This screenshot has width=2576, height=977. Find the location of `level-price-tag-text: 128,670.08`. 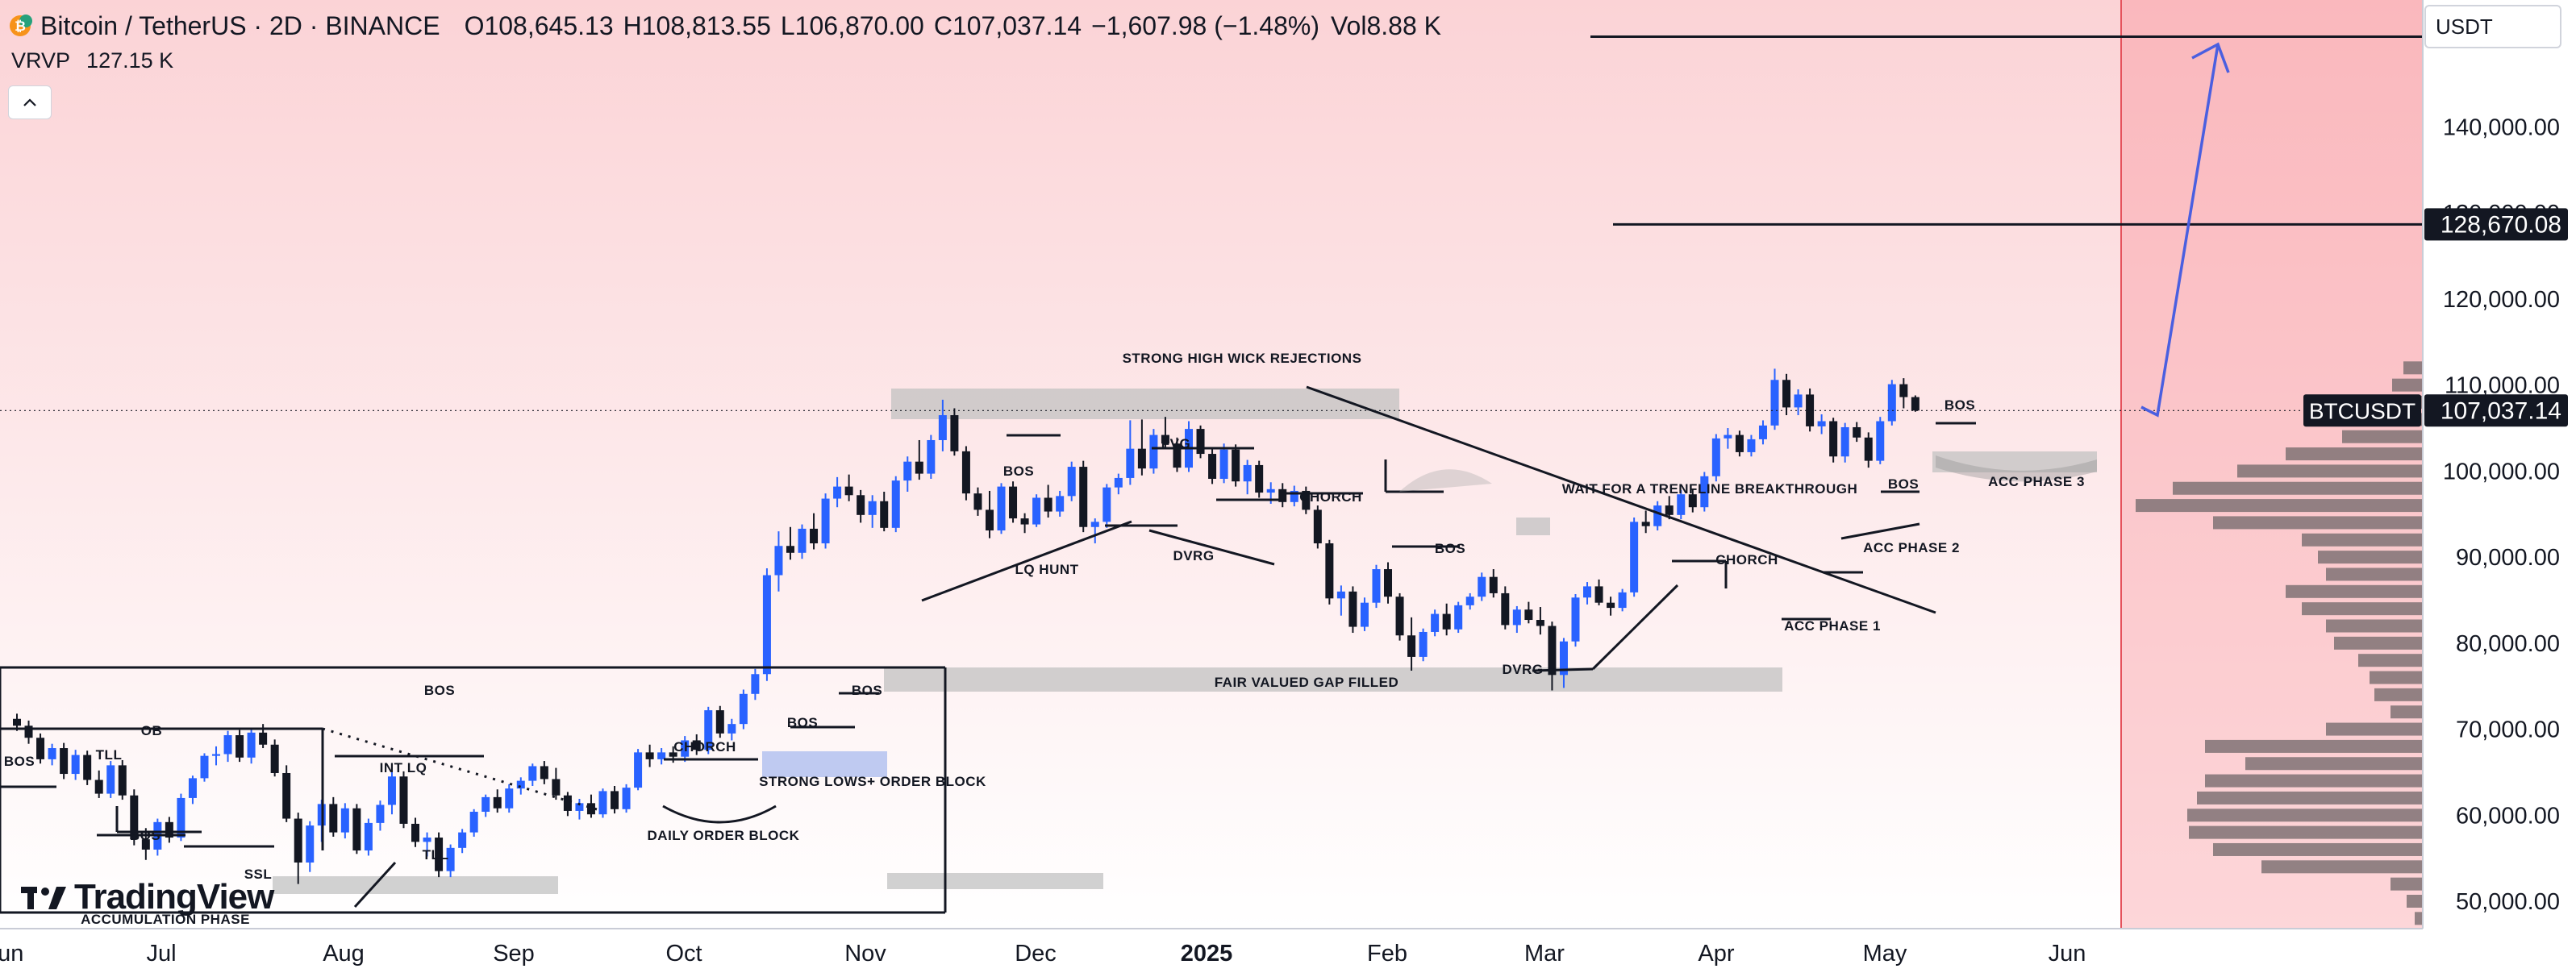

level-price-tag-text: 128,670.08 is located at coordinates (2501, 224).